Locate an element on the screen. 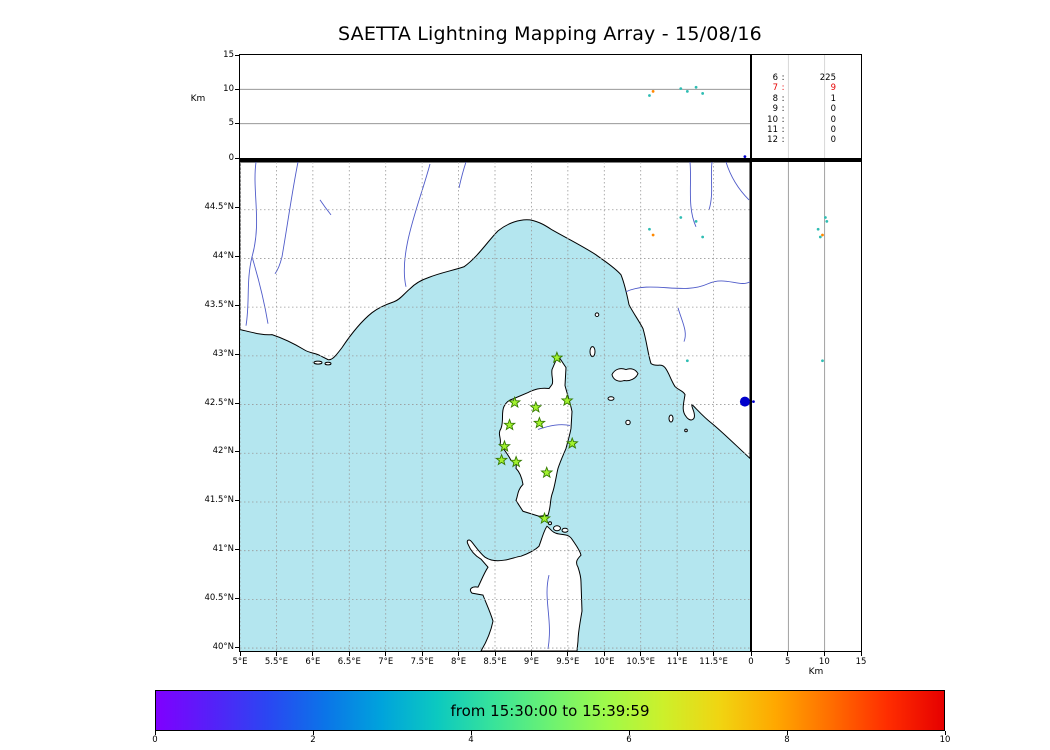 The height and width of the screenshot is (750, 1050). lon-tick-label: 9°E is located at coordinates (531, 662).